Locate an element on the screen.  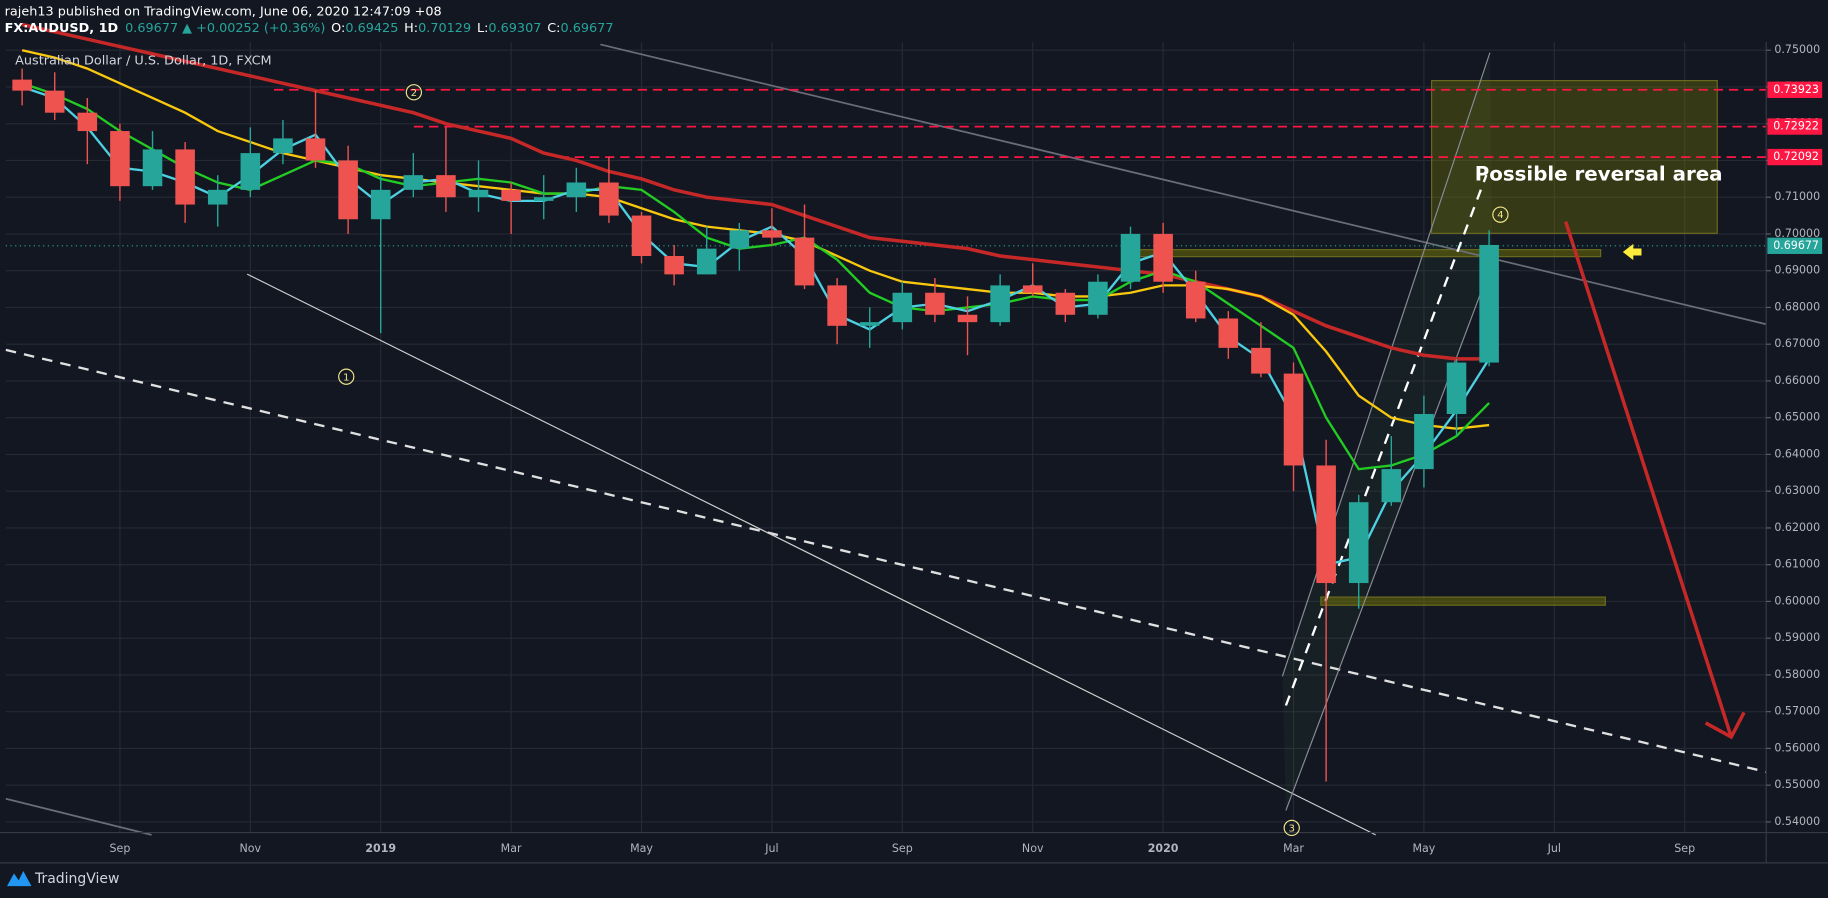
y-tick-label: 0.71000 is located at coordinates (1797, 196).